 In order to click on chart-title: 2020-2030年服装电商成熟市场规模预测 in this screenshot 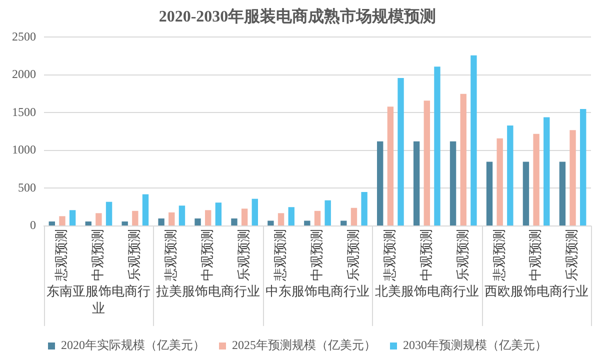, I will do `click(297, 17)`.